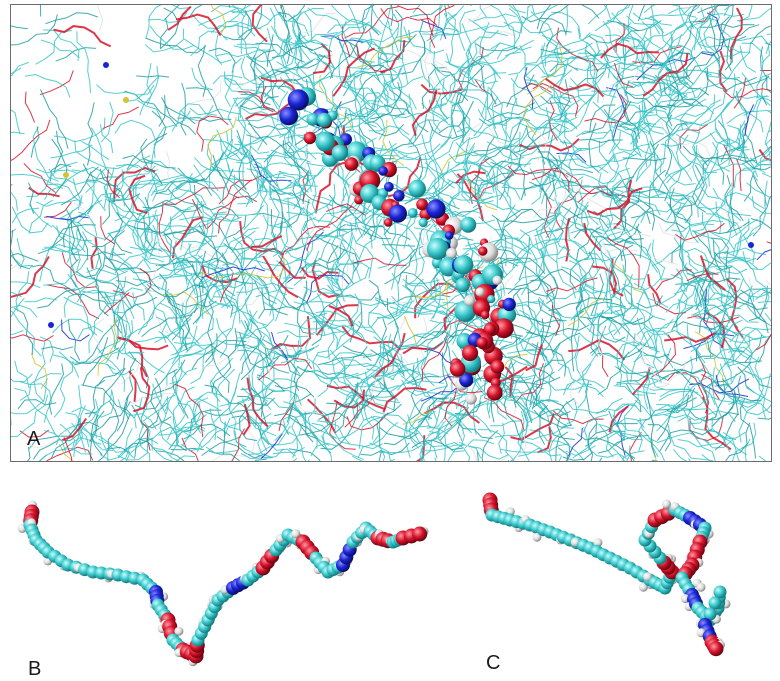  What do you see at coordinates (606, 574) in the screenshot?
I see `atom-chain` at bounding box center [606, 574].